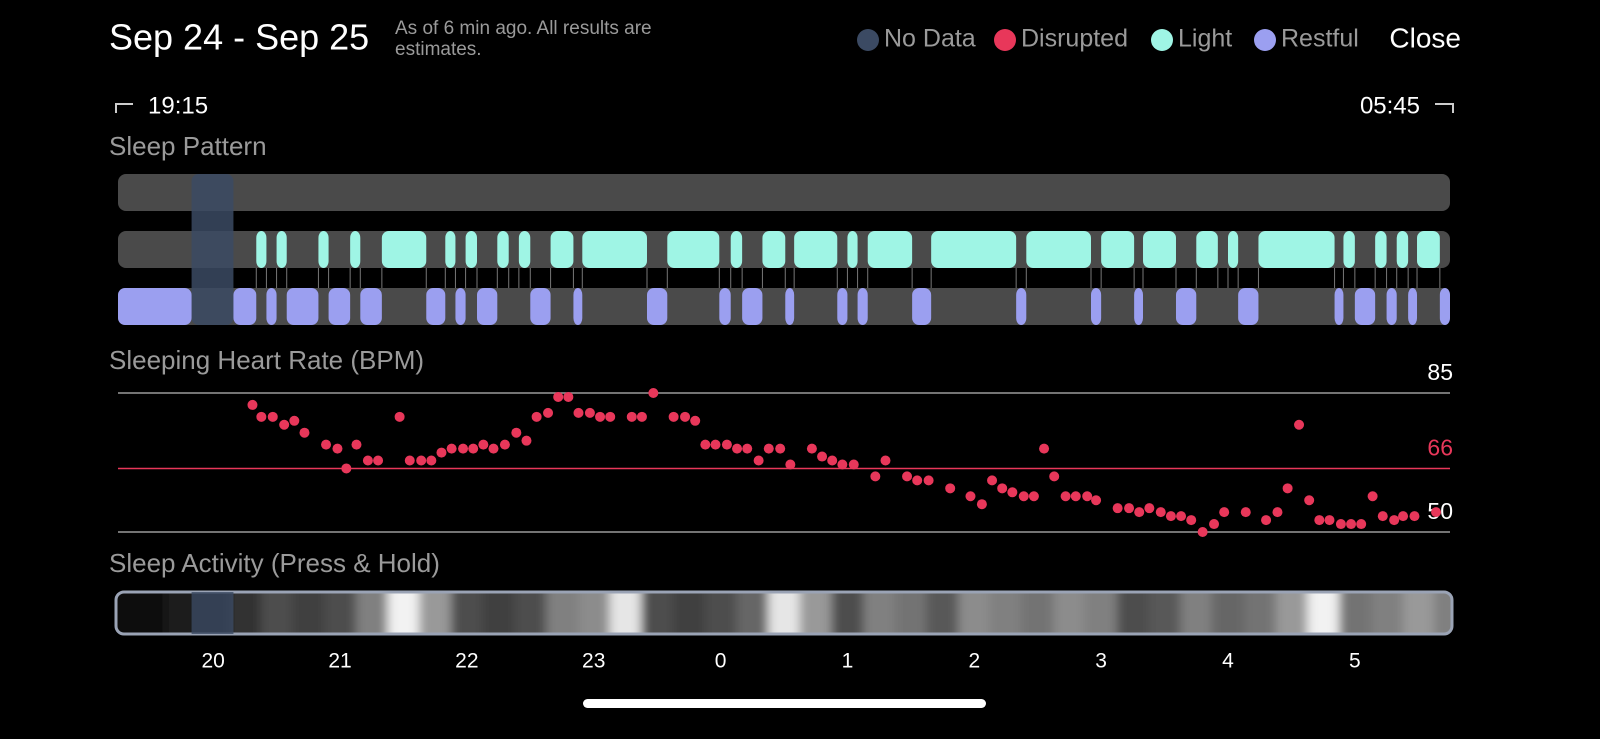  Describe the element at coordinates (1444, 108) in the screenshot. I see `end-bracket` at that location.